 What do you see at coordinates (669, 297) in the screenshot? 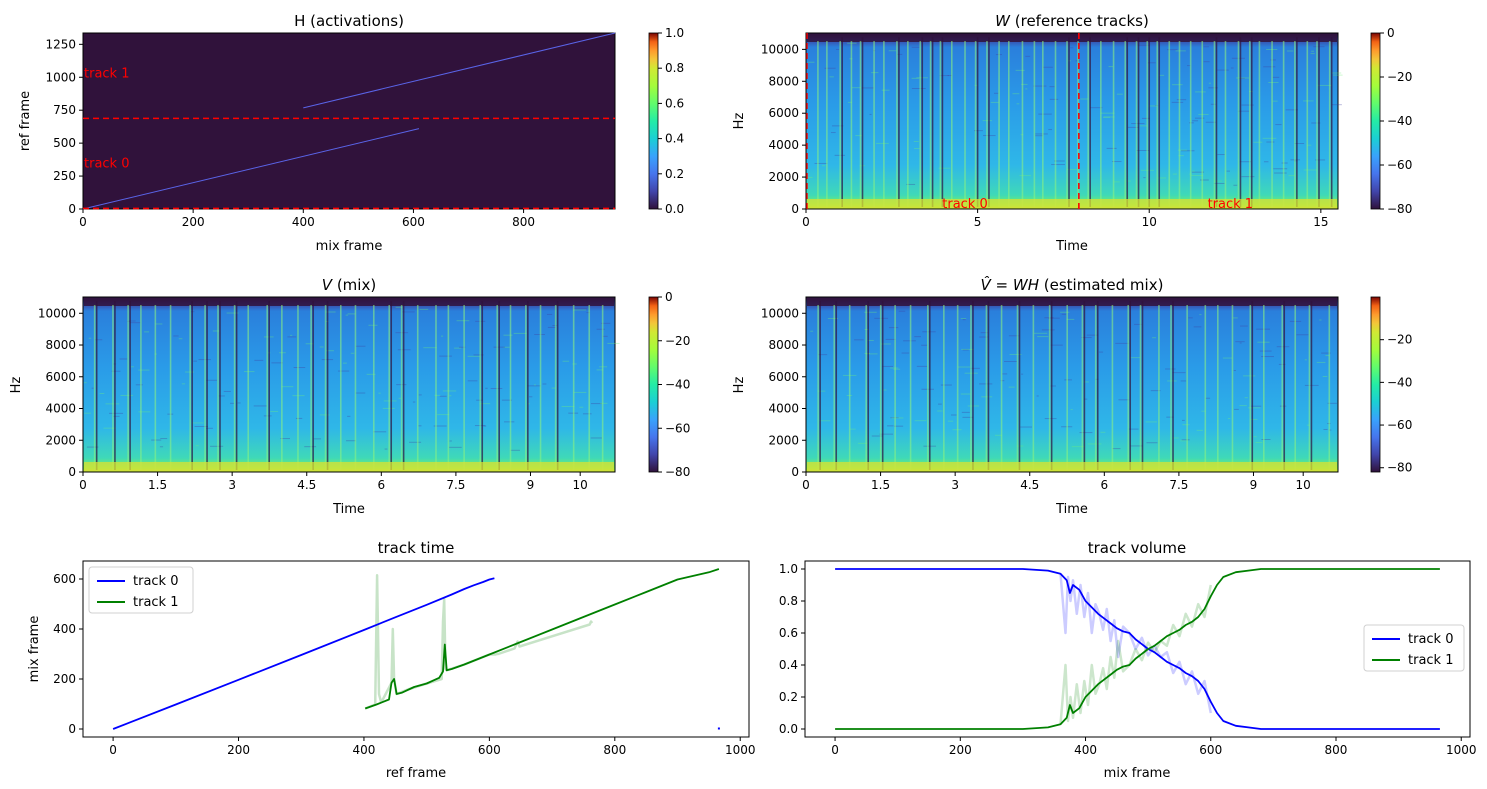
I see `v-cbar-tick-label: 0` at bounding box center [669, 297].